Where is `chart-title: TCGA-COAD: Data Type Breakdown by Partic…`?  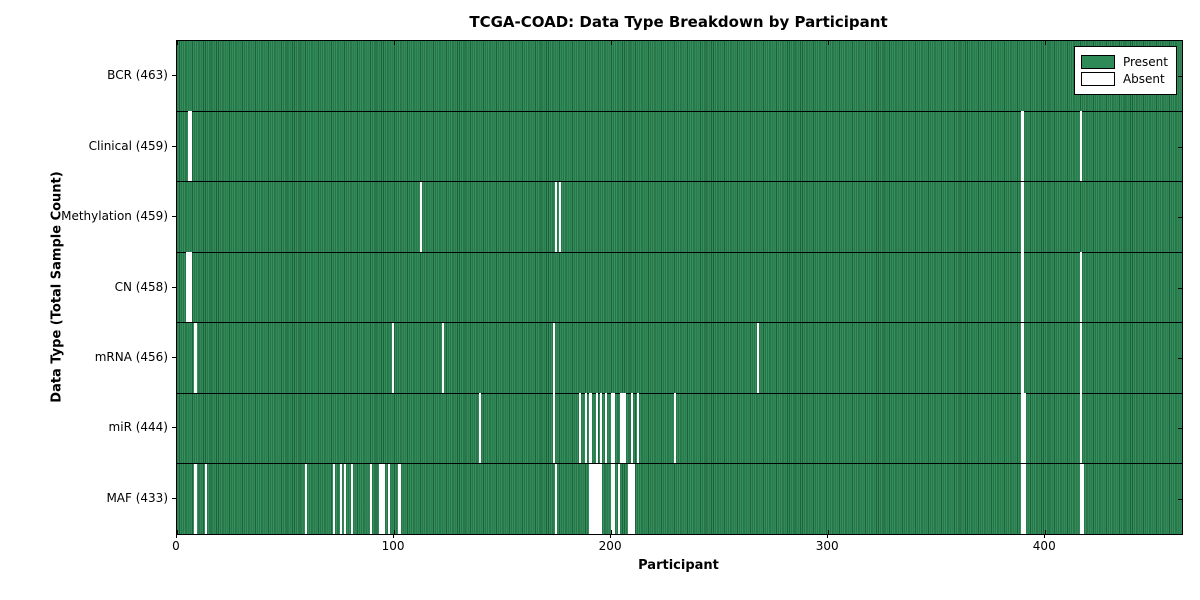 chart-title: TCGA-COAD: Data Type Breakdown by Partic… is located at coordinates (678, 22).